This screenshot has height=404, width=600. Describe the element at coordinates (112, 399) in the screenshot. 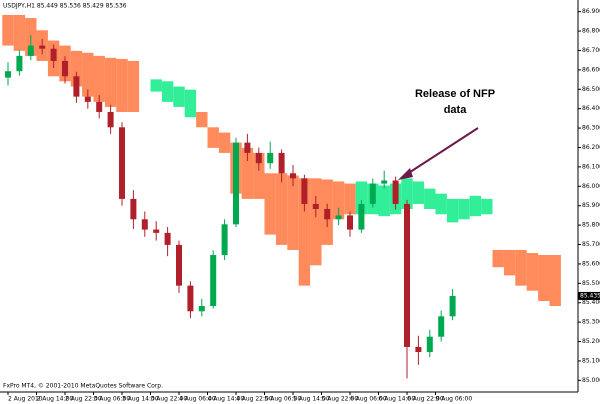

I see `x-tick-label: 3 Aug 06:00` at that location.